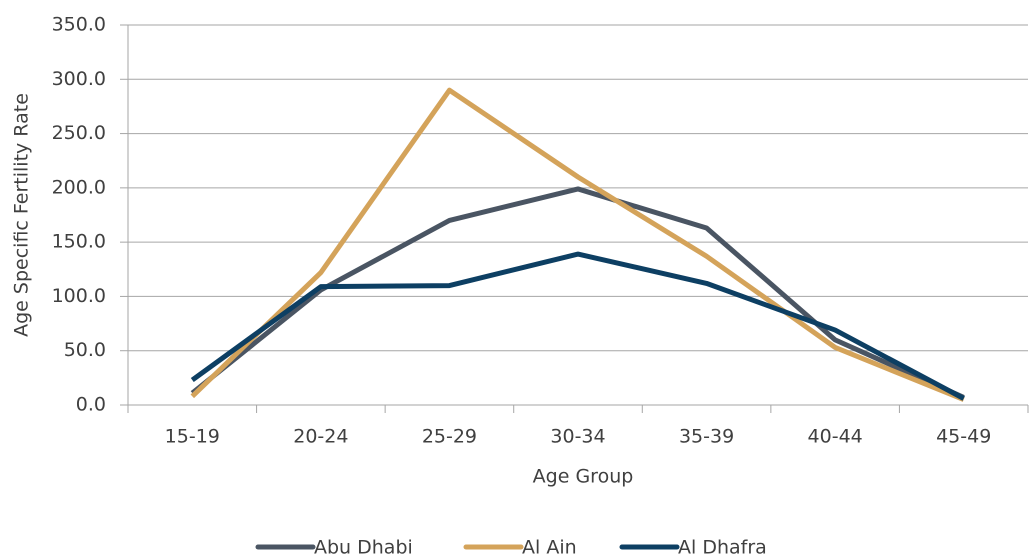  I want to click on x-axis-title: Age Group, so click(583, 477).